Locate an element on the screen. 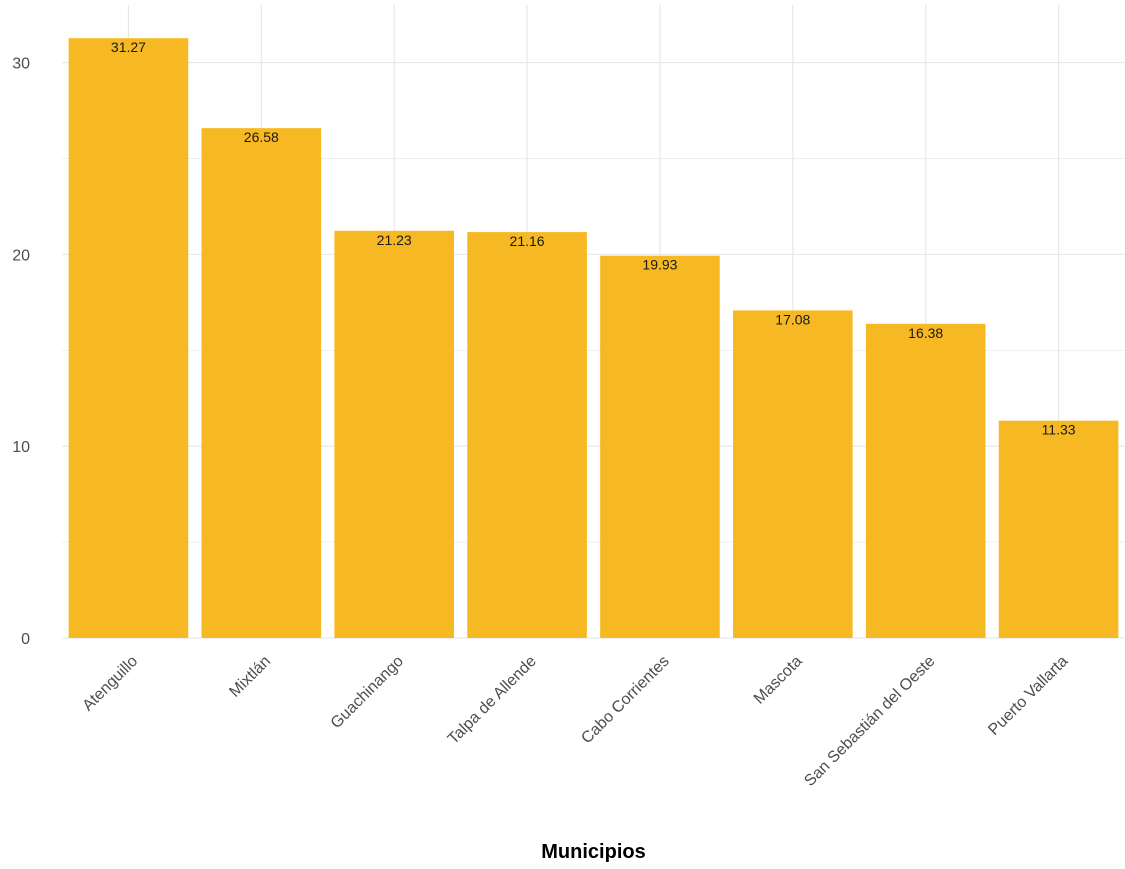 The width and height of the screenshot is (1125, 869). x-tick-label: Puerto Vallarta is located at coordinates (1028, 696).